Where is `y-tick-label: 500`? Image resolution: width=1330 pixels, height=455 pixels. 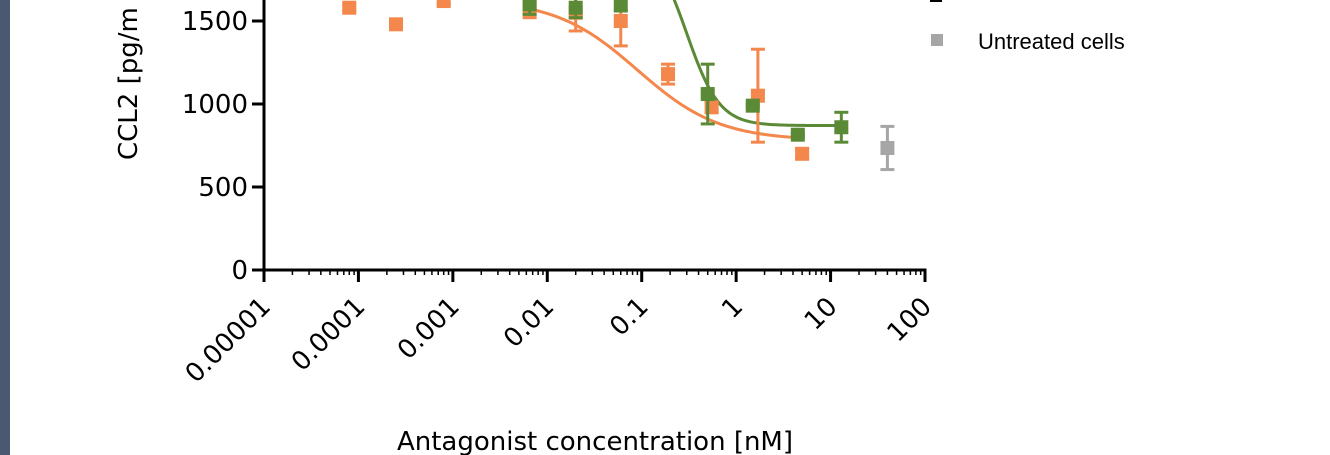 y-tick-label: 500 is located at coordinates (223, 188).